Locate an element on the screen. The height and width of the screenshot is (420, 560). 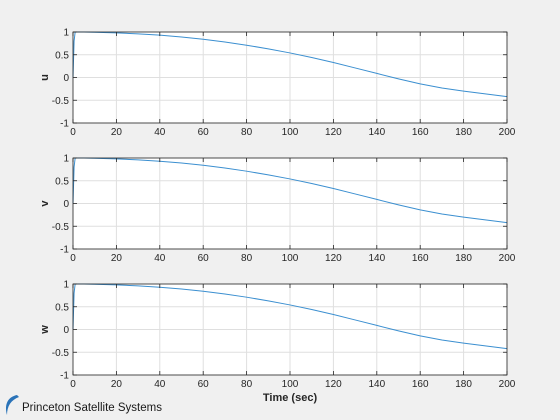
swoosh-logo-icon is located at coordinates (12, 405).